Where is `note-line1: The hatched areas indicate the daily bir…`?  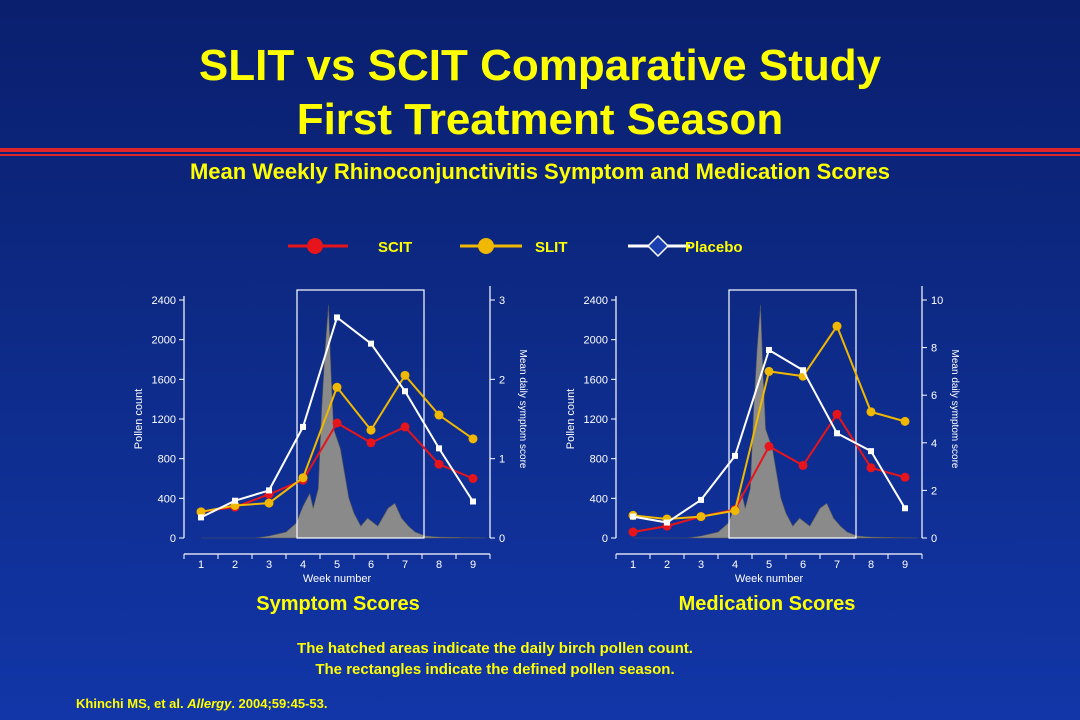
note-line1: The hatched areas indicate the daily bir… is located at coordinates (495, 648).